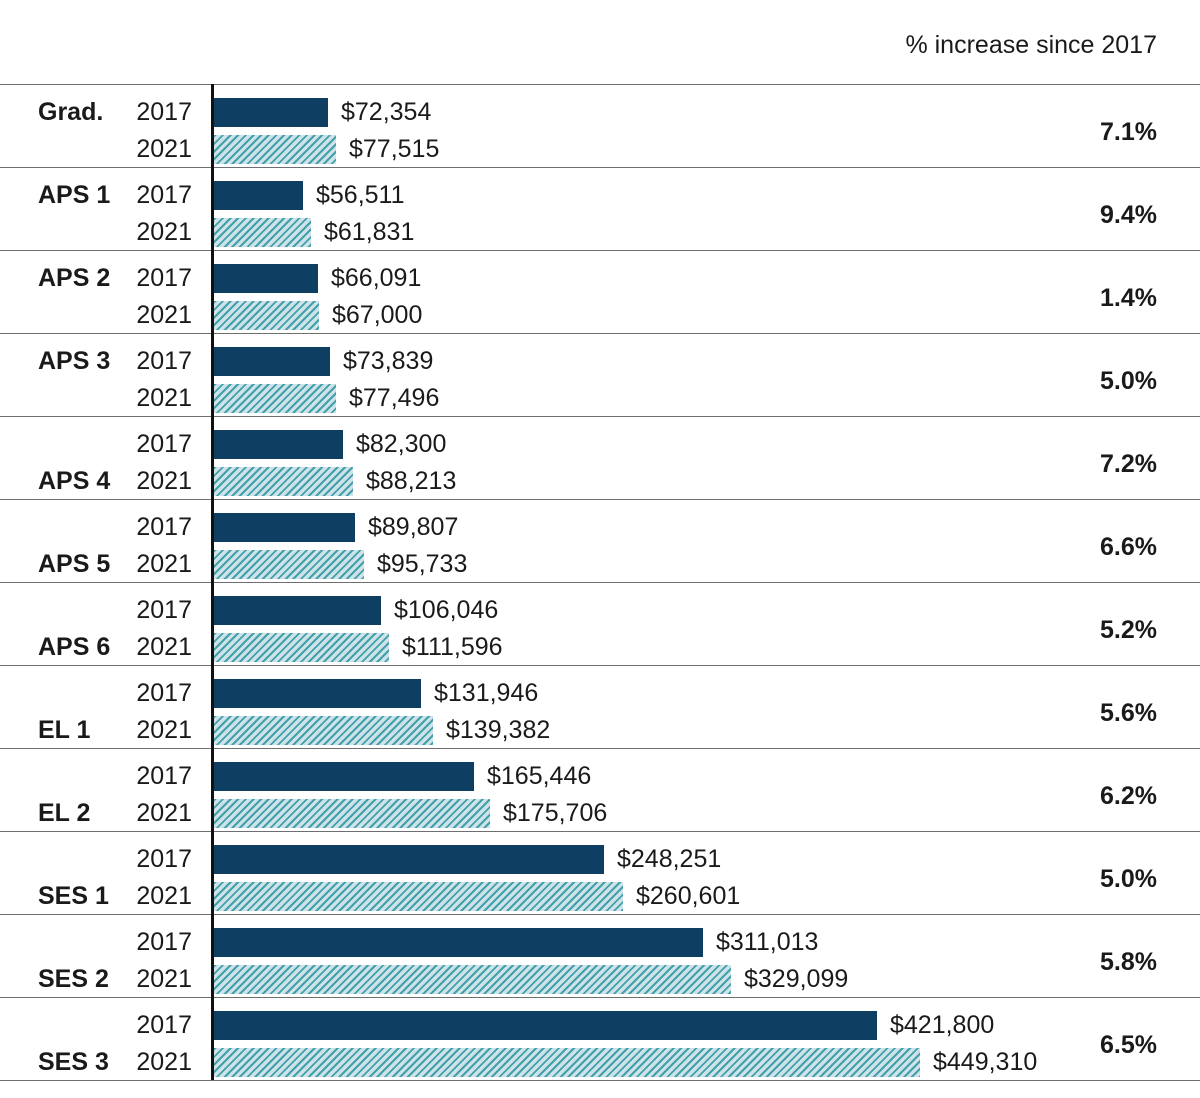  Describe the element at coordinates (600, 624) in the screenshot. I see `classification-row: APS 6 2017 2021 $106,046 $111,596 5.2%` at that location.